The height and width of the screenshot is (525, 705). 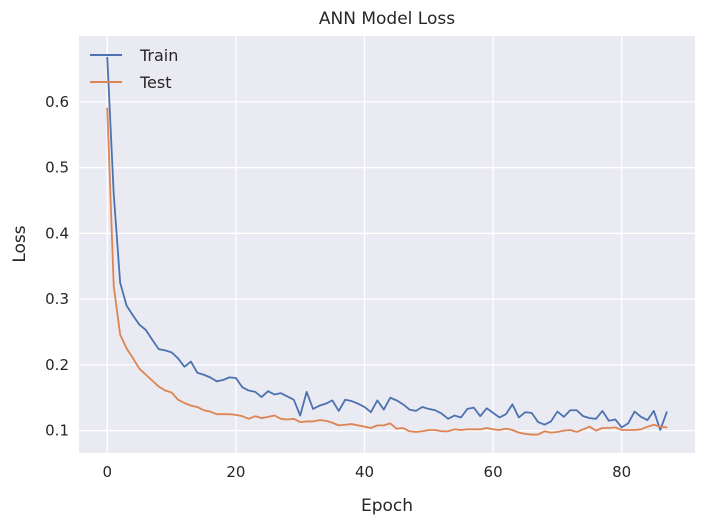 I want to click on legend-label-test: Test, so click(x=155, y=82).